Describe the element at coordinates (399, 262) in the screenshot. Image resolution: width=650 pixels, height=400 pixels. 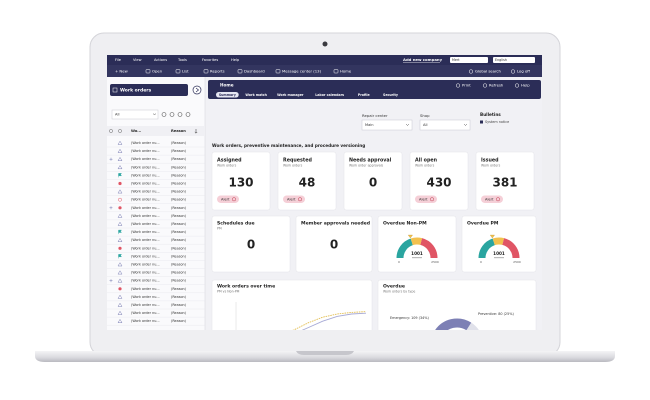
I see `gauge-min: 0` at that location.